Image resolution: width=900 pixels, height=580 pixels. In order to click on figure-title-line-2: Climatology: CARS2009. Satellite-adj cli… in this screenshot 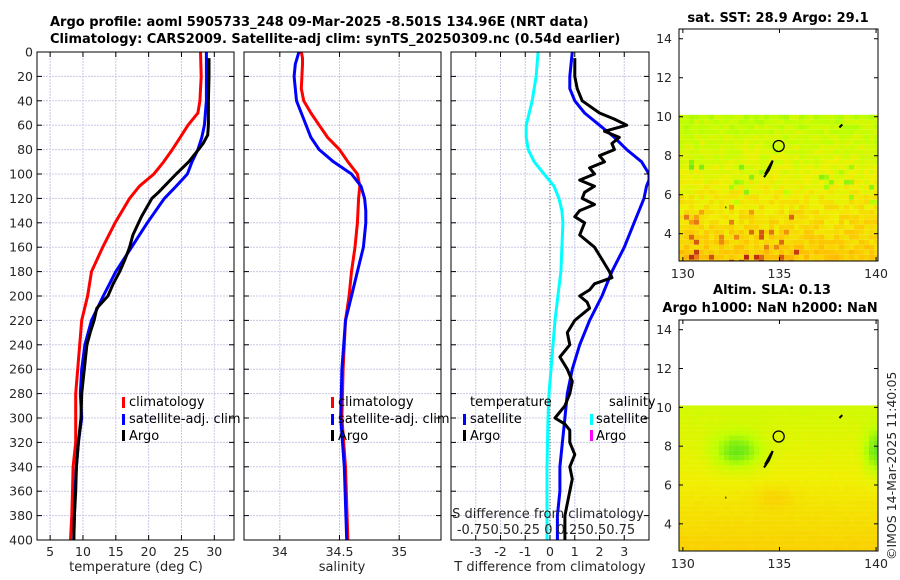, I will do `click(335, 39)`.